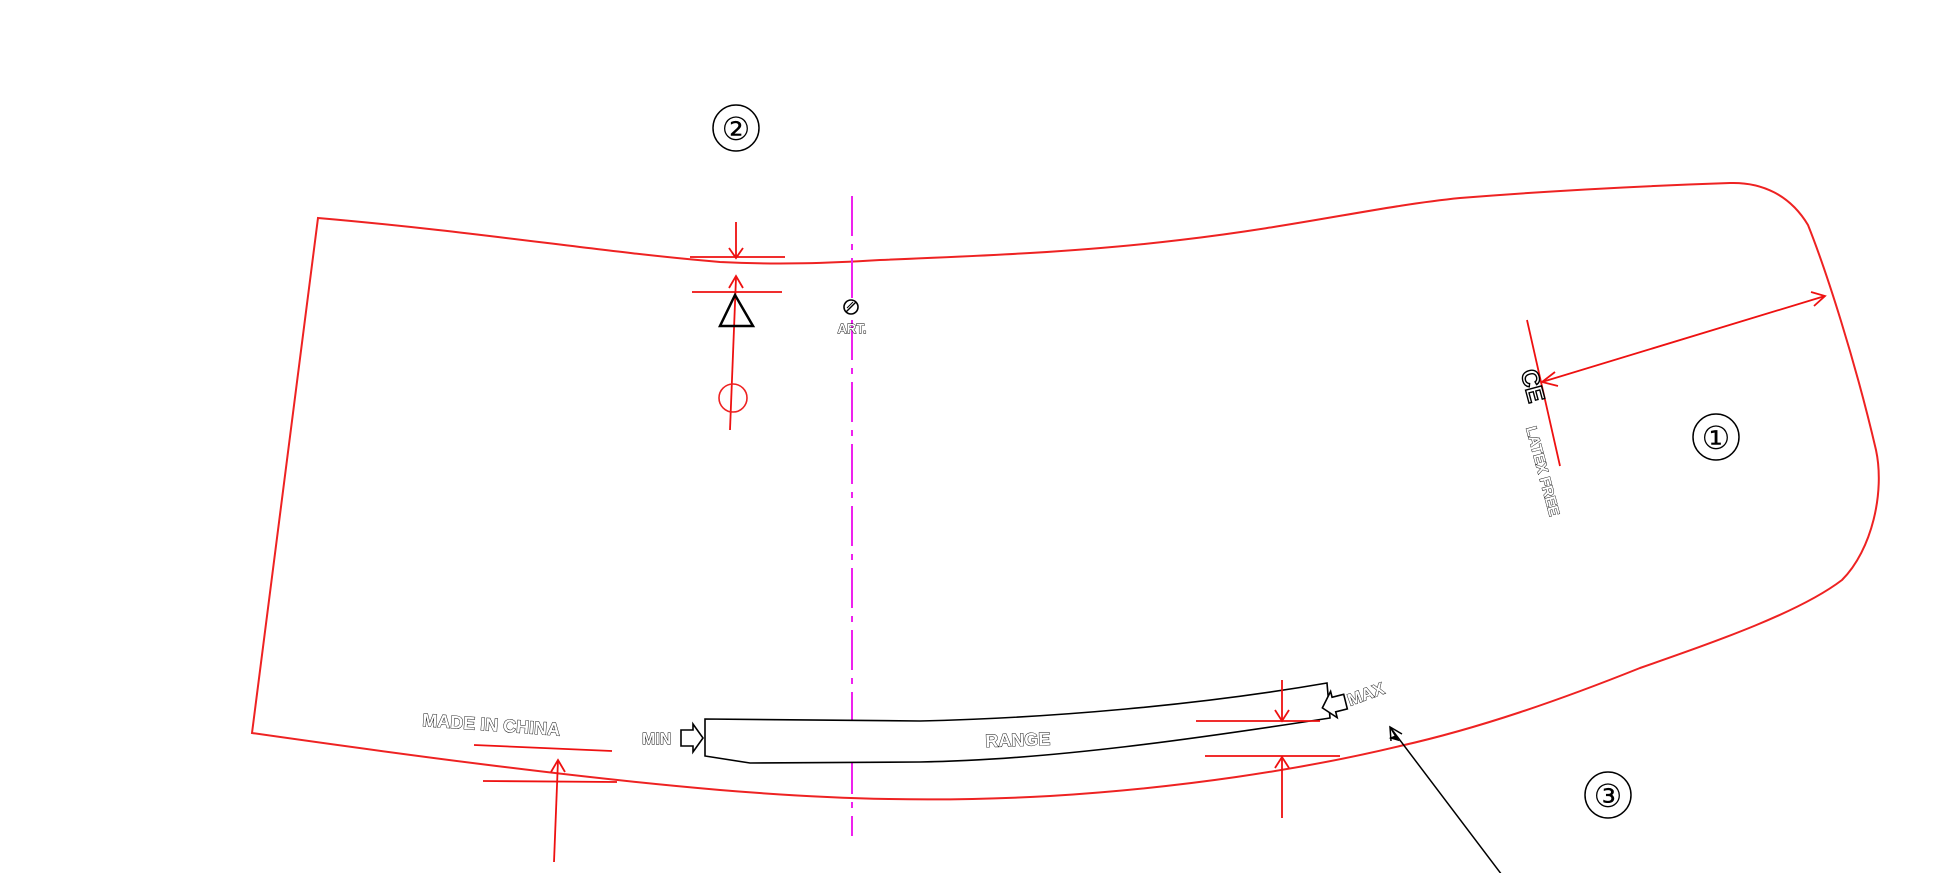 The width and height of the screenshot is (1940, 873). Describe the element at coordinates (1018, 740) in the screenshot. I see `range-label: RANGE` at that location.